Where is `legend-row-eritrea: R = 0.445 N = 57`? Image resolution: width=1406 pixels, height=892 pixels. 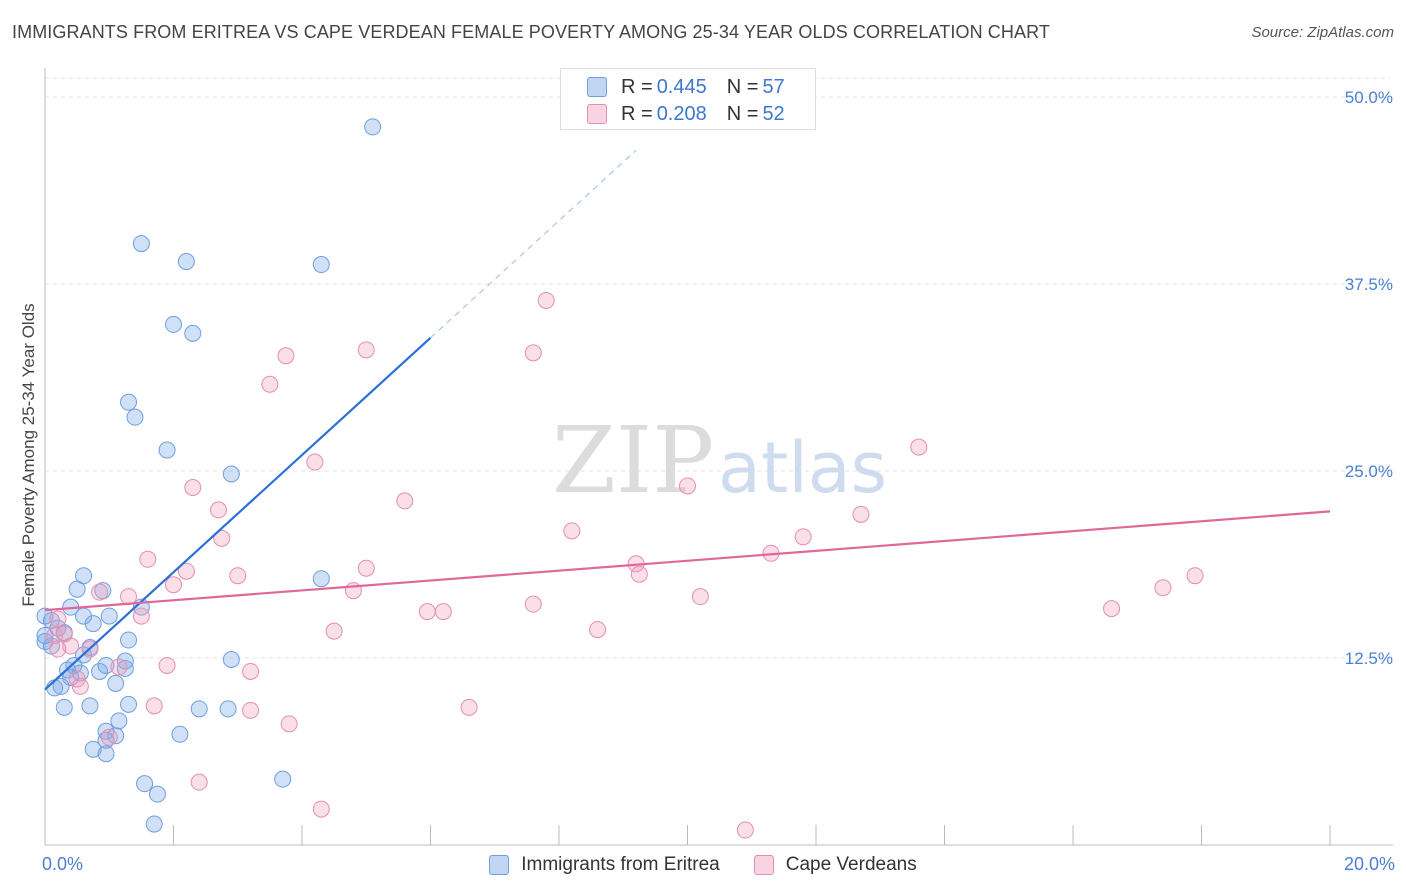 legend-row-eritrea: R = 0.445 N = 57 is located at coordinates (686, 87).